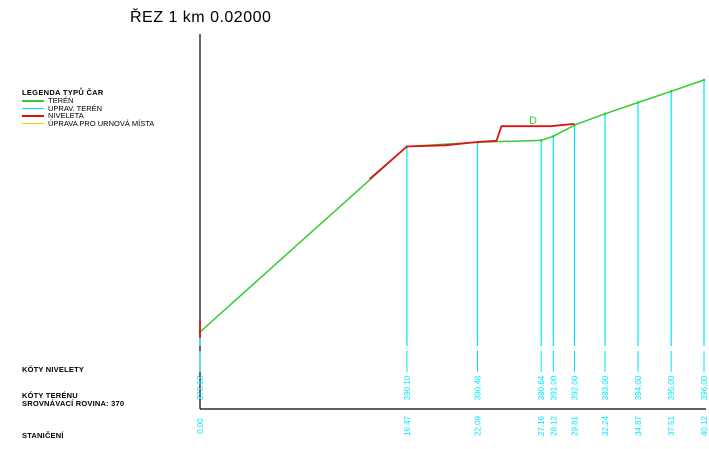 Image resolution: width=709 pixels, height=449 pixels. I want to click on terrain-elevation-label: 394.00, so click(638, 387).